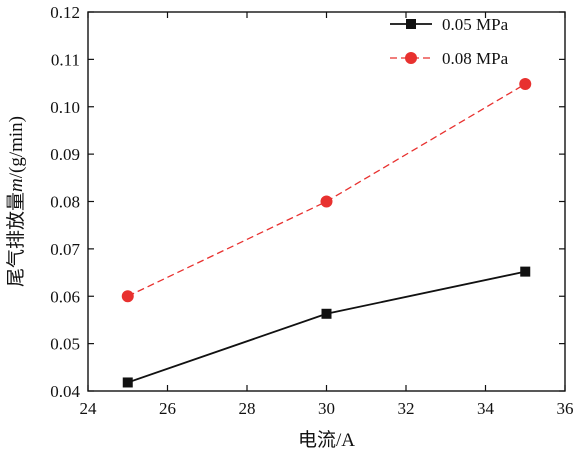 This screenshot has width=579, height=455. What do you see at coordinates (486, 408) in the screenshot?
I see `x-tick-label: 34` at bounding box center [486, 408].